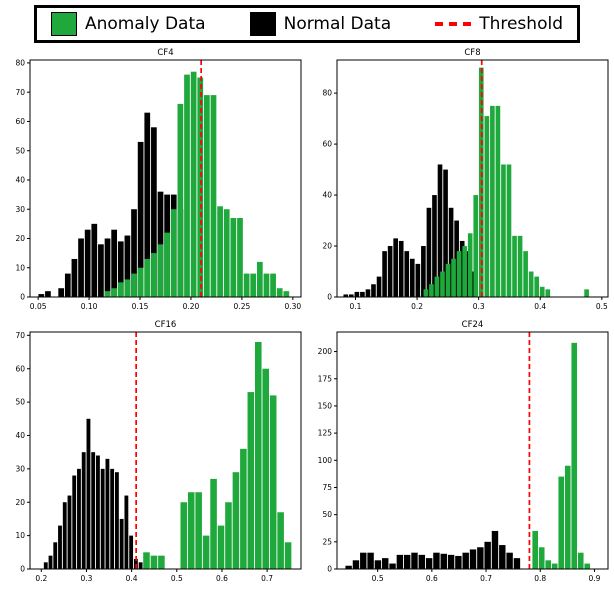  What do you see at coordinates (166, 325) in the screenshot?
I see `svg-text: CF16` at bounding box center [166, 325].